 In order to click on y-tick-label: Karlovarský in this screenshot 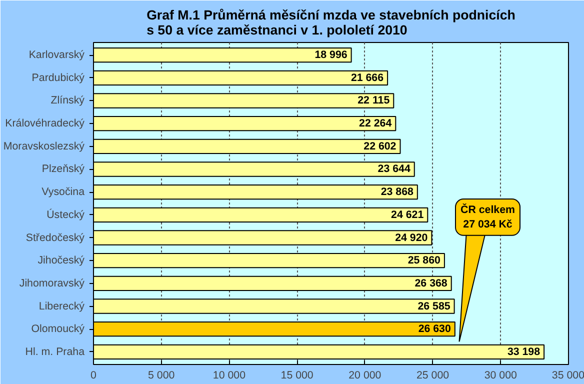, I will do `click(57, 55)`.